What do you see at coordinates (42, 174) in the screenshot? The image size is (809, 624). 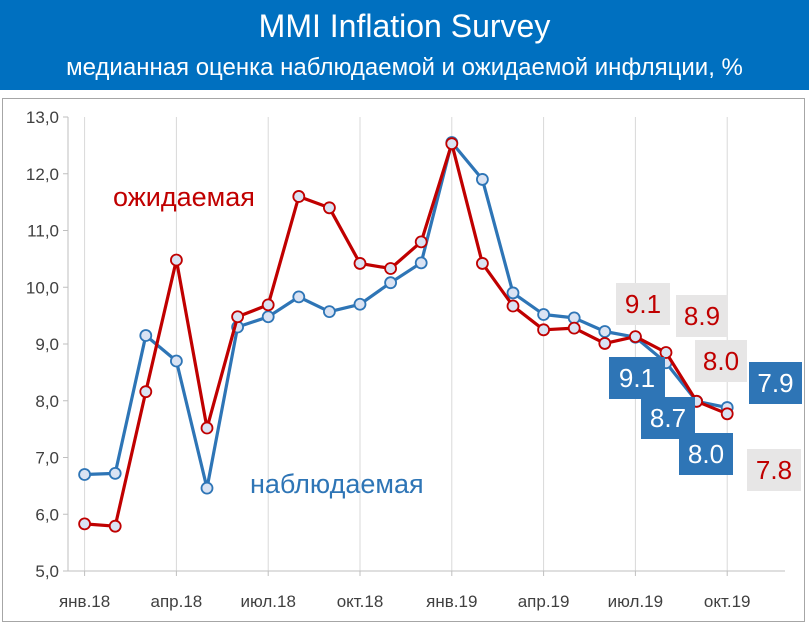 I see `y-tick-label: 12,0` at bounding box center [42, 174].